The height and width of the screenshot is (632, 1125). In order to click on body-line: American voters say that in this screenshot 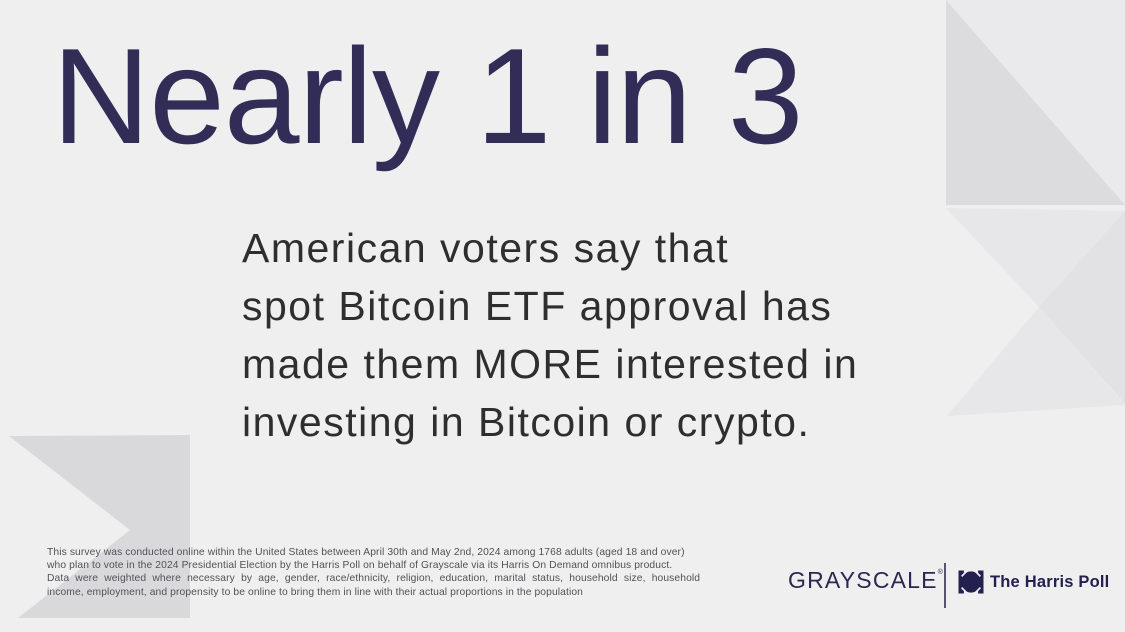, I will do `click(486, 248)`.